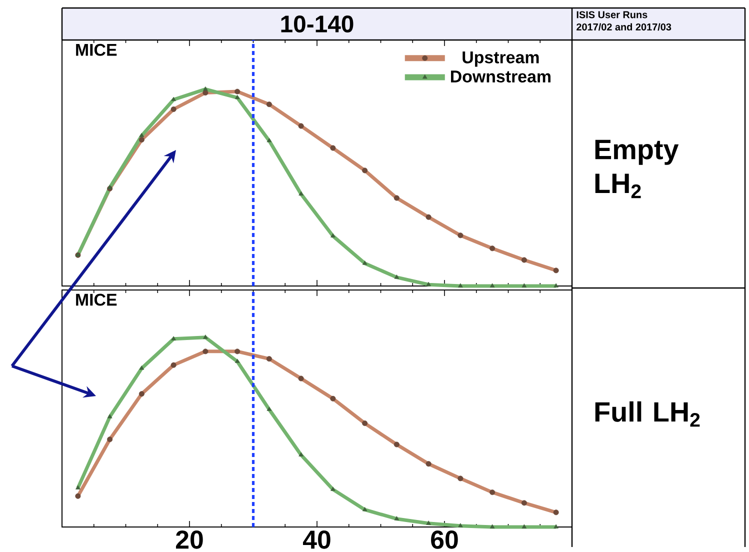  Describe the element at coordinates (612, 14) in the screenshot. I see `text: ISIS User Runs` at that location.